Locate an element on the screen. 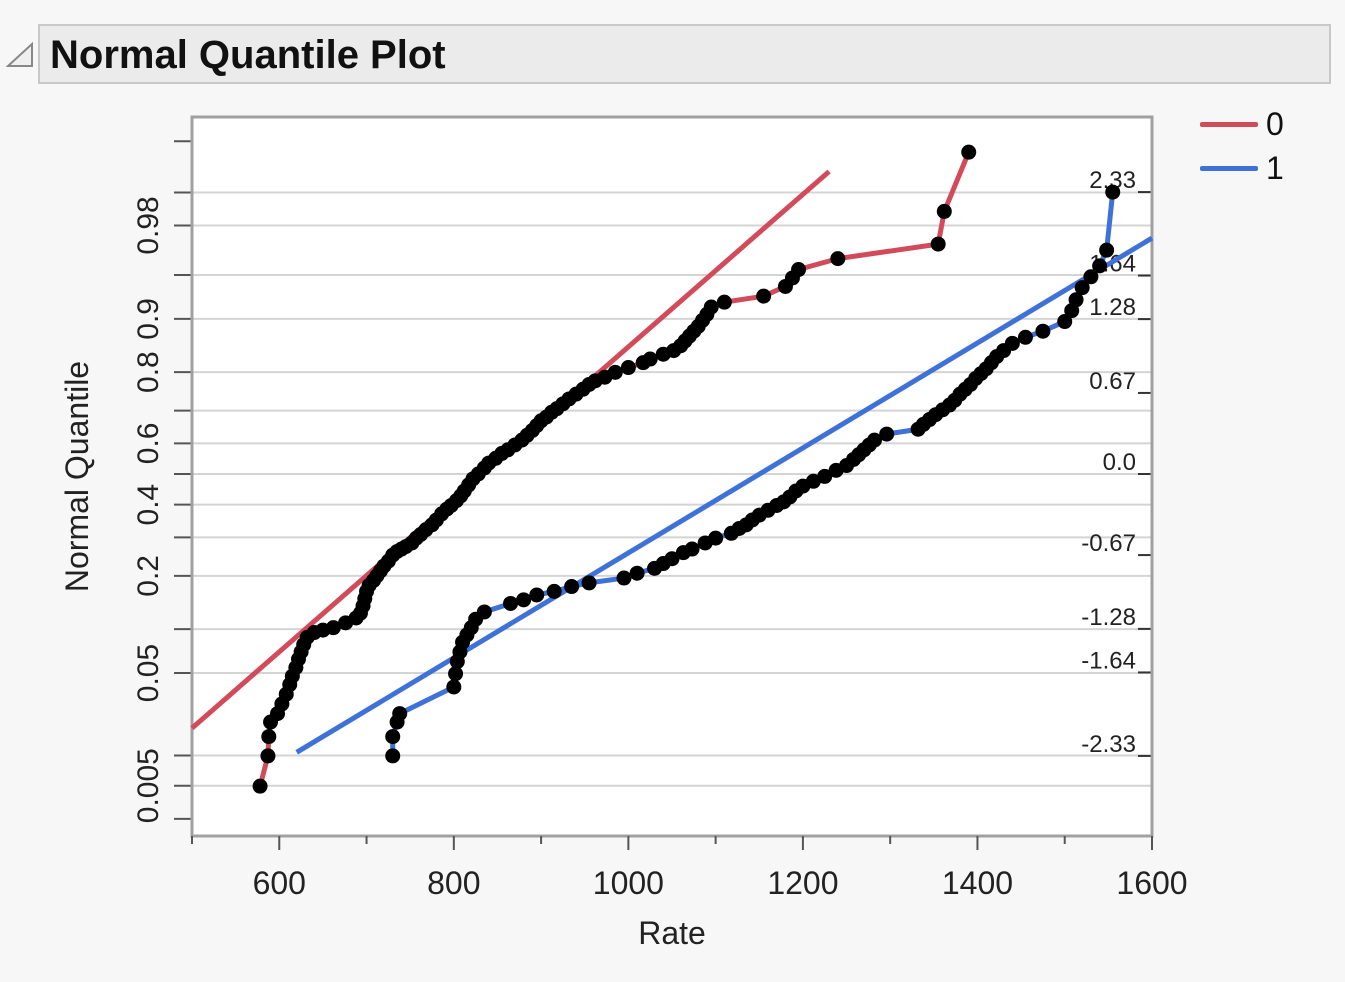 The image size is (1345, 982). right-tick-label: 0.67 is located at coordinates (1112, 381).